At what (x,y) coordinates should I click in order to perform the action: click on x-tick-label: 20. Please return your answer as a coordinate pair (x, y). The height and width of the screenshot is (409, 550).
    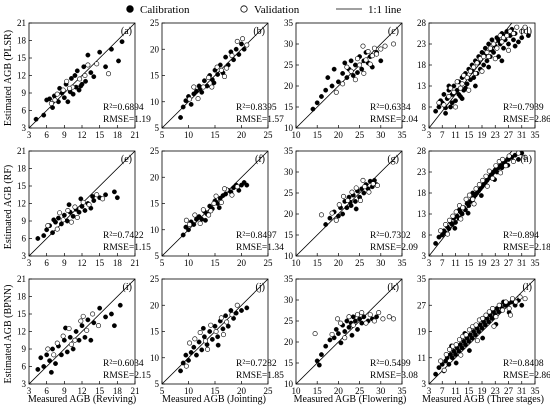
    Looking at the image, I should click on (242, 135).